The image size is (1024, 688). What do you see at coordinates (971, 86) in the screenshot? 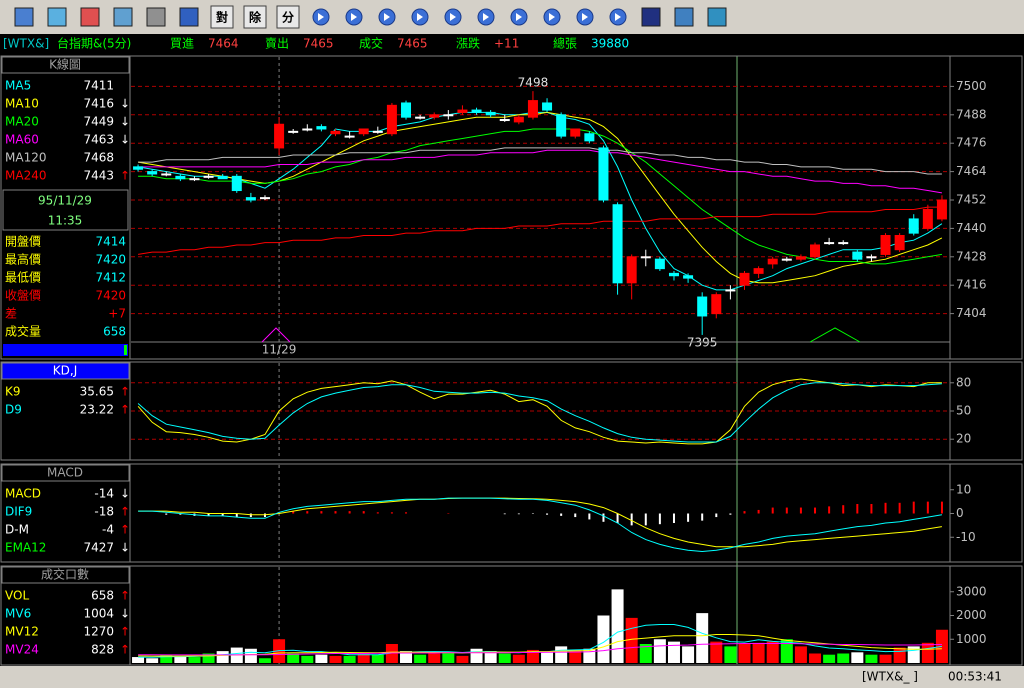
I see `y-tick-label: 7500` at bounding box center [971, 86].